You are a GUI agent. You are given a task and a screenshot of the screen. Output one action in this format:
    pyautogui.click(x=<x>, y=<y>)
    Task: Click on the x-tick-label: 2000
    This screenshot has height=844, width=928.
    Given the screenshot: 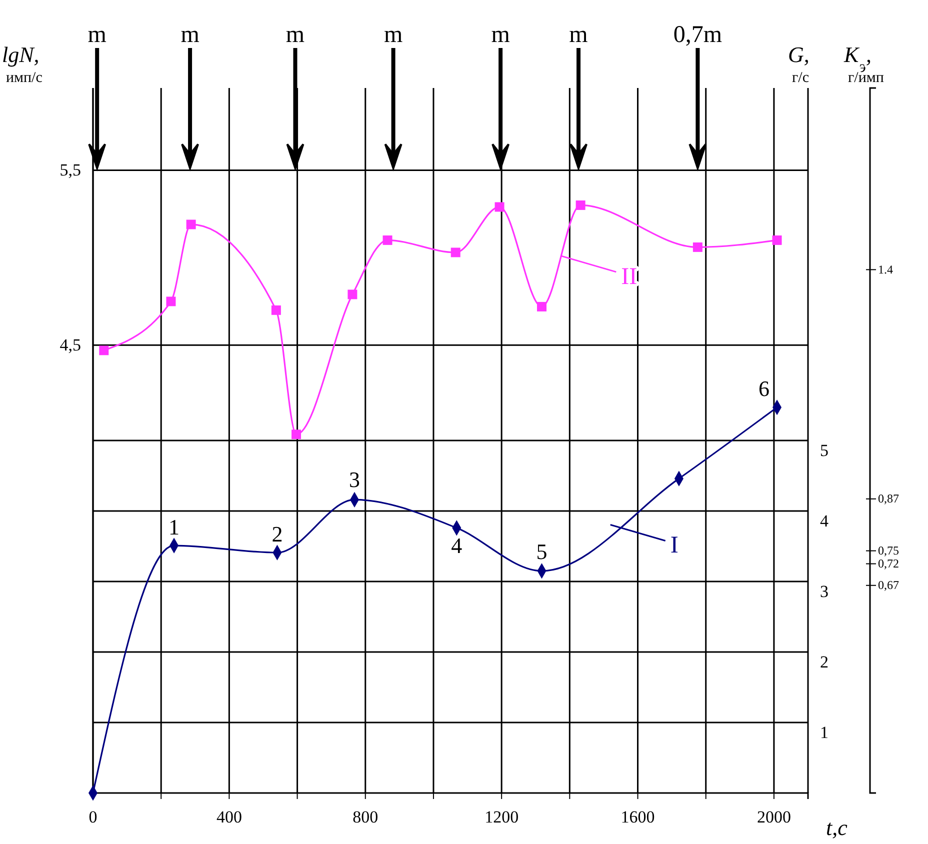 What is the action you would take?
    pyautogui.click(x=773, y=816)
    